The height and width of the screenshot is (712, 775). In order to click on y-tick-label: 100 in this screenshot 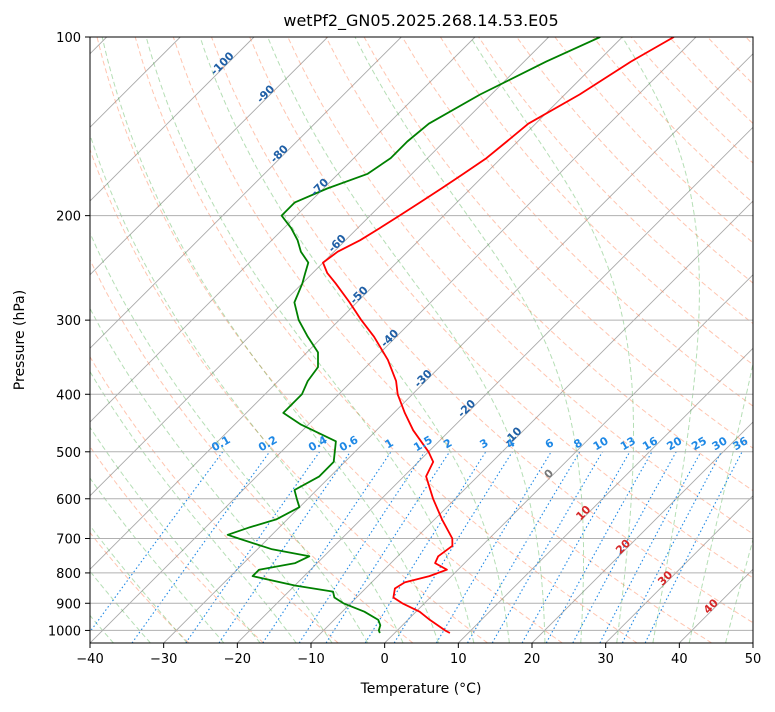, I will do `click(68, 38)`.